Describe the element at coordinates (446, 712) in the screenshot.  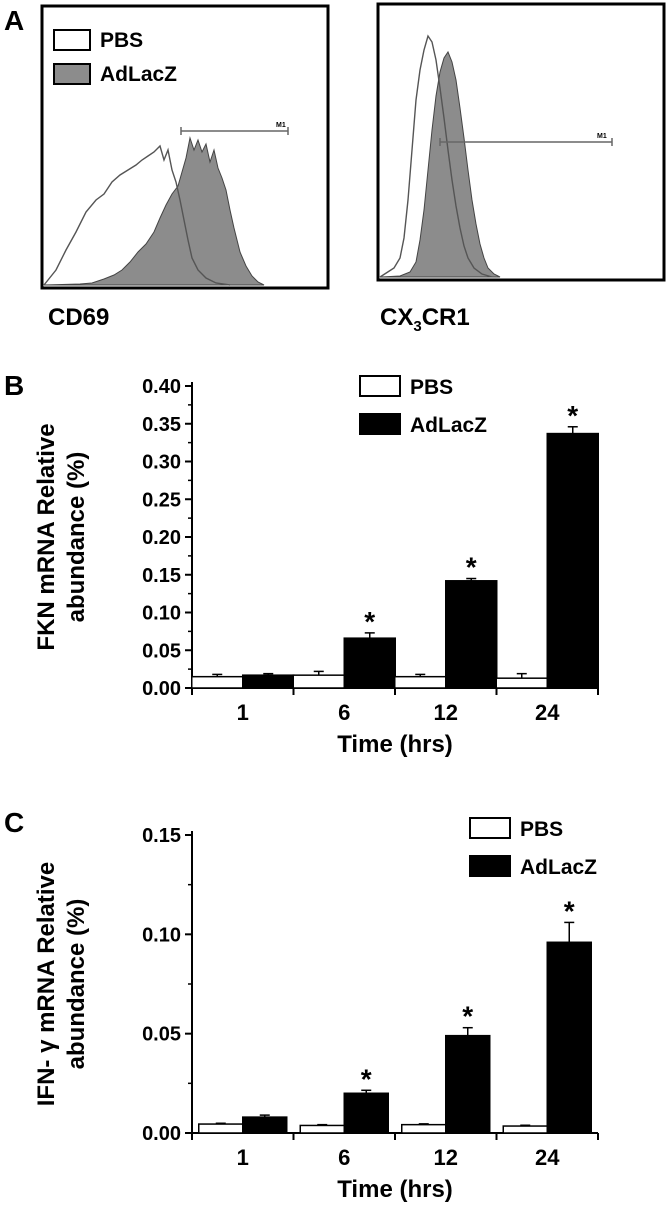
I see `chart-b-x-tick-label: 12` at that location.